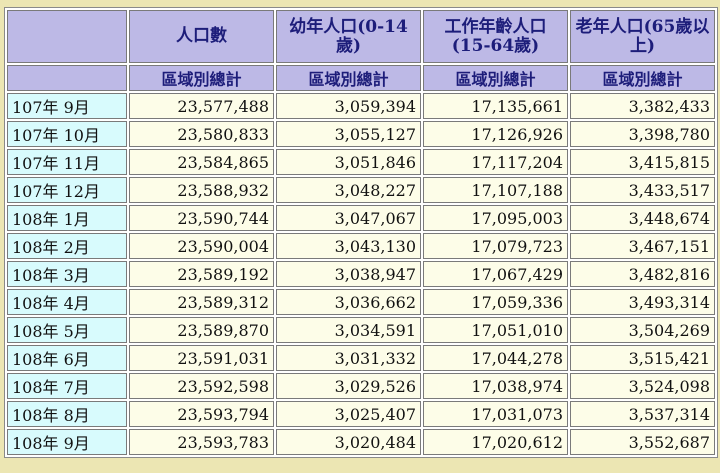  I want to click on cell-child-population: 3,055,127, so click(348, 134).